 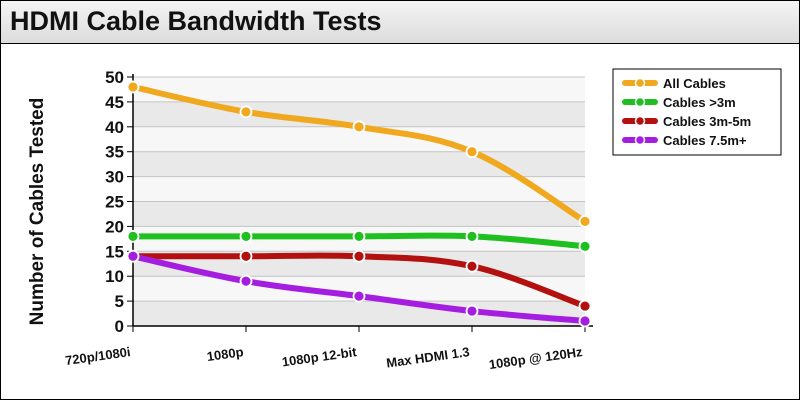 What do you see at coordinates (114, 102) in the screenshot?
I see `y-tick-label: 45` at bounding box center [114, 102].